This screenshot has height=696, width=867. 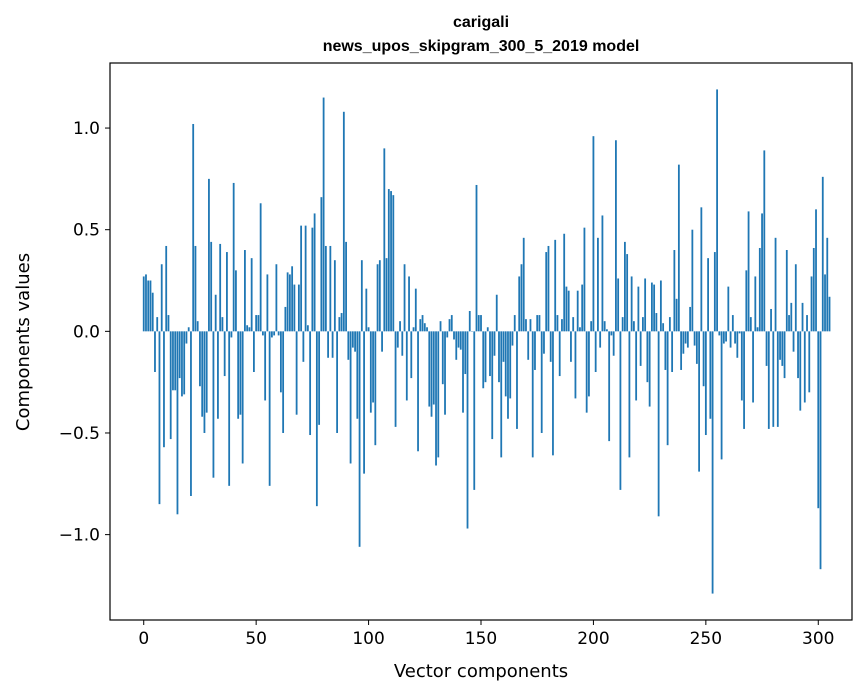 What do you see at coordinates (86, 231) in the screenshot?
I see `y-tick-label-3: 0.5` at bounding box center [86, 231].